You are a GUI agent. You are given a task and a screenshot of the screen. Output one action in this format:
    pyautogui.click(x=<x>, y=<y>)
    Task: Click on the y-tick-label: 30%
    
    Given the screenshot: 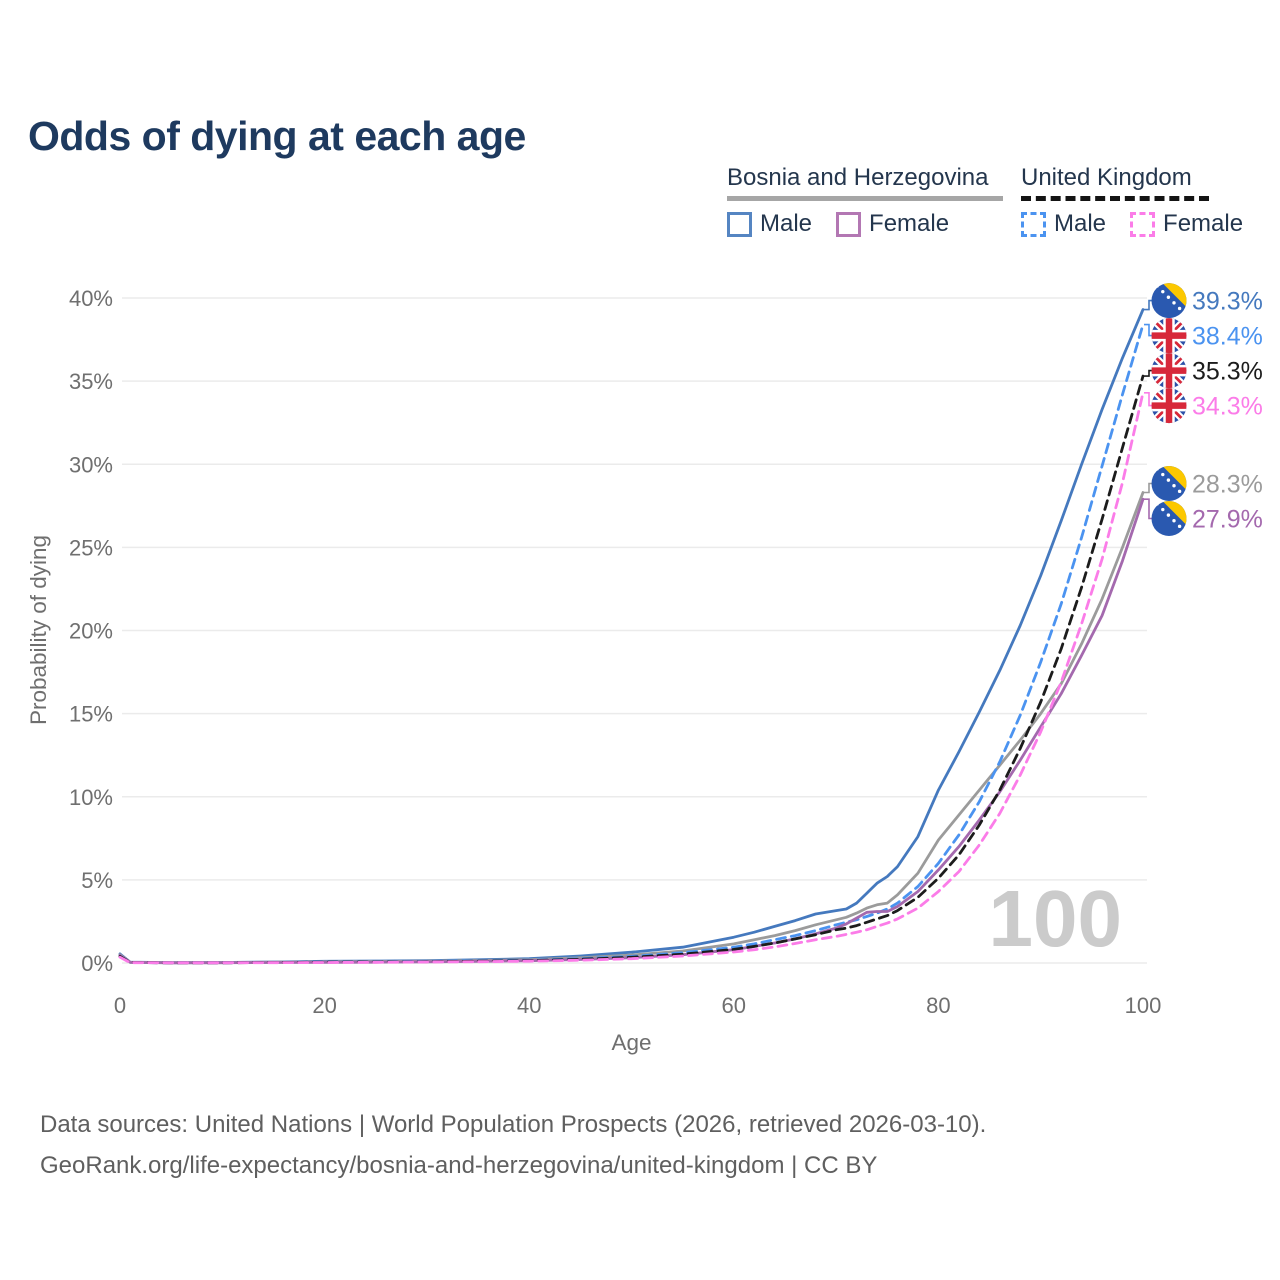 What is the action you would take?
    pyautogui.click(x=91, y=464)
    